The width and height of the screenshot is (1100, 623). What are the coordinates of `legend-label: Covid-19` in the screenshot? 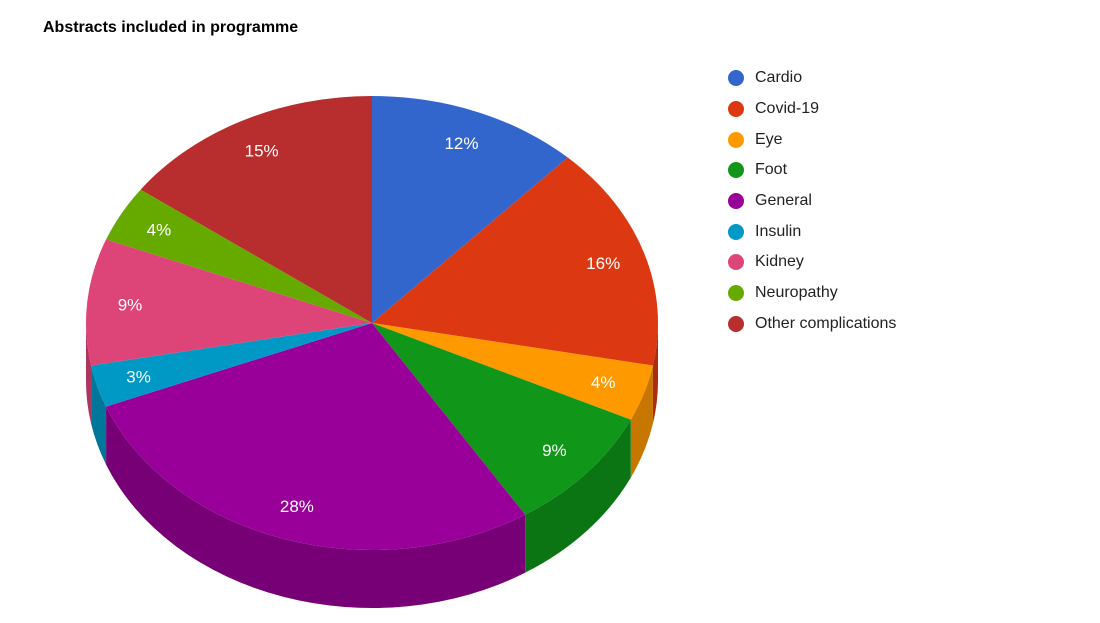 It's located at (787, 109).